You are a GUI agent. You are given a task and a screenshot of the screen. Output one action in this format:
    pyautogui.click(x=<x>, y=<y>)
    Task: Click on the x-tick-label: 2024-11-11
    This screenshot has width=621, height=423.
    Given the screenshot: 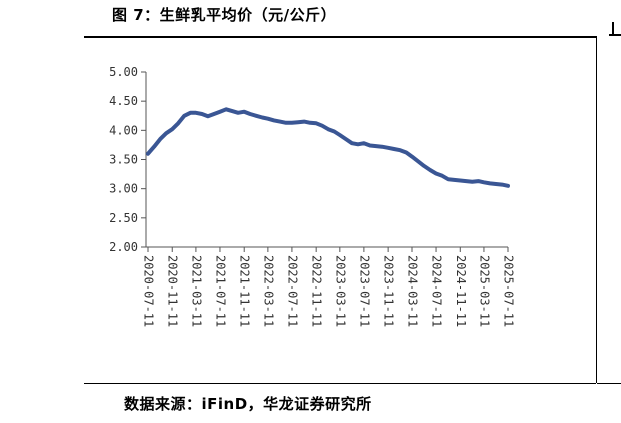 What is the action you would take?
    pyautogui.click(x=461, y=291)
    